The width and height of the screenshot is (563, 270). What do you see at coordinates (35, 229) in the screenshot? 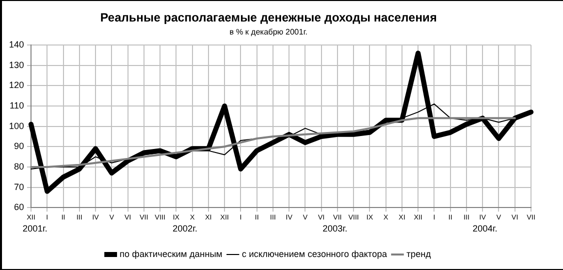
I see `text: 2001г.` at bounding box center [35, 229].